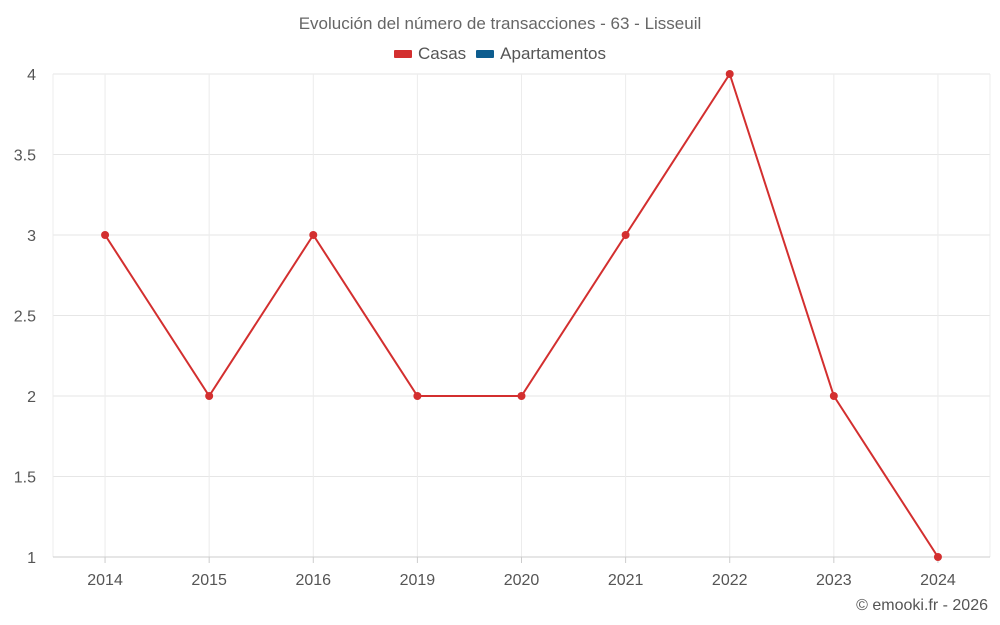  Describe the element at coordinates (31, 75) in the screenshot. I see `y-tick-label: 4` at that location.